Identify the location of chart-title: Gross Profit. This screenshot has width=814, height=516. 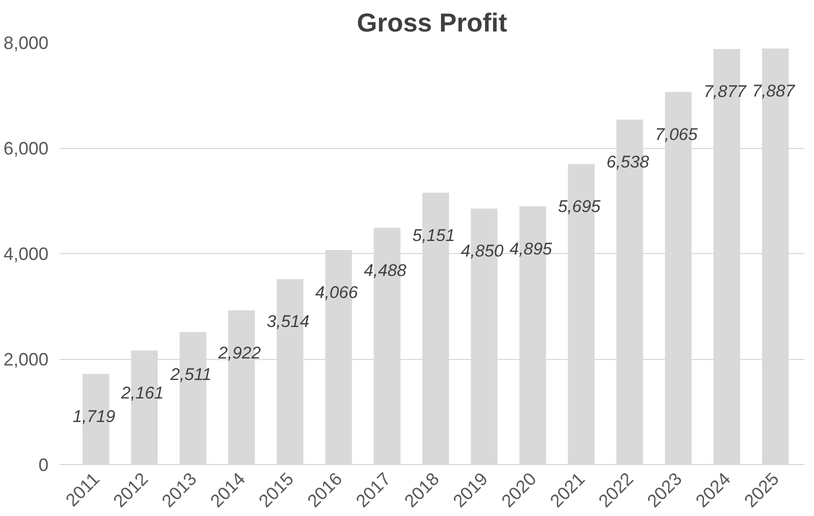
(432, 23).